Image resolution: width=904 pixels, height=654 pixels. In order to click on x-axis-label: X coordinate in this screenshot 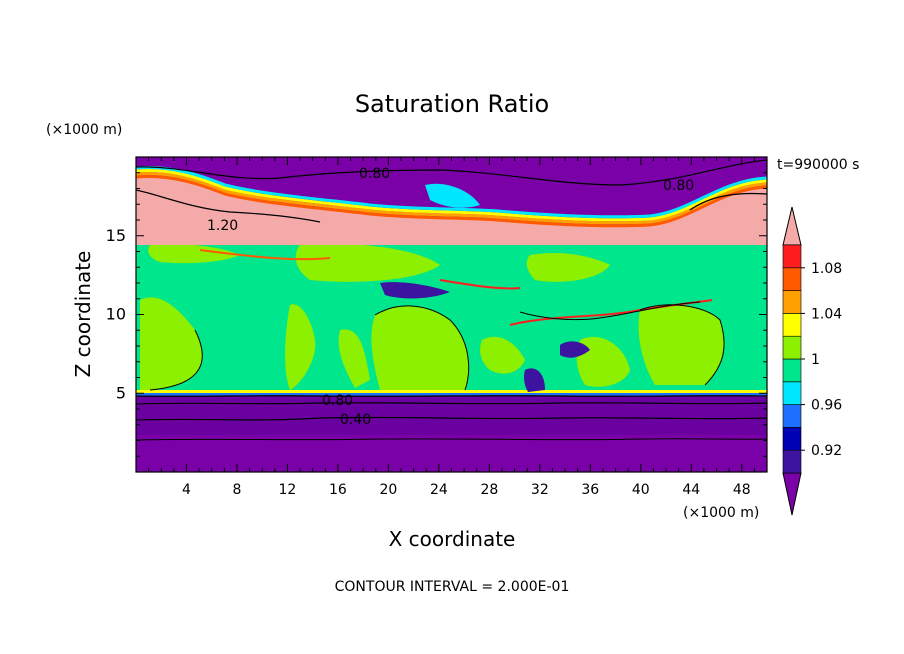, I will do `click(452, 539)`.